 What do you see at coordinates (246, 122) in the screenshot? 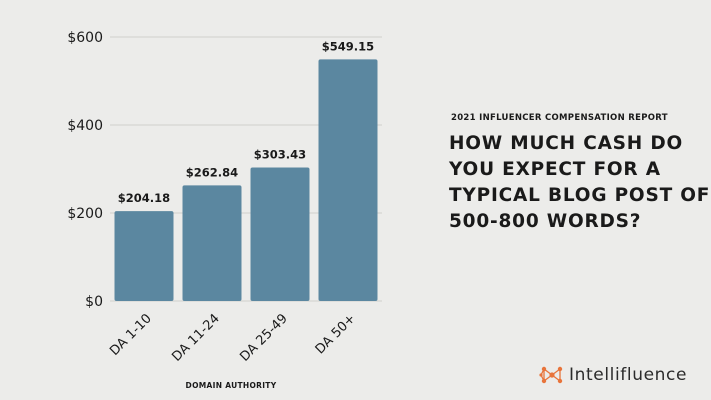
I see `data-labels: $204.18 $262.84 $303.43 $549.15` at bounding box center [246, 122].